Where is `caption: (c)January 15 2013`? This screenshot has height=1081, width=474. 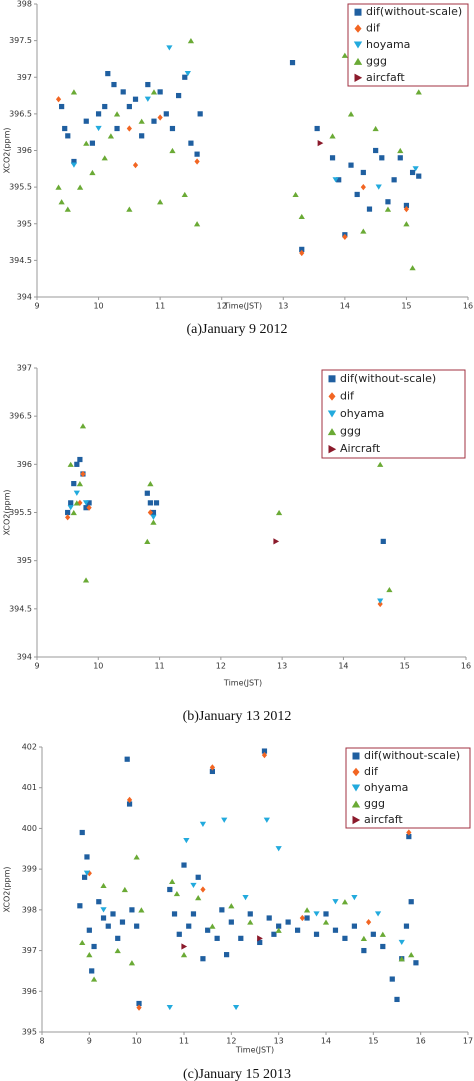 caption: (c)January 15 2013 is located at coordinates (237, 1074).